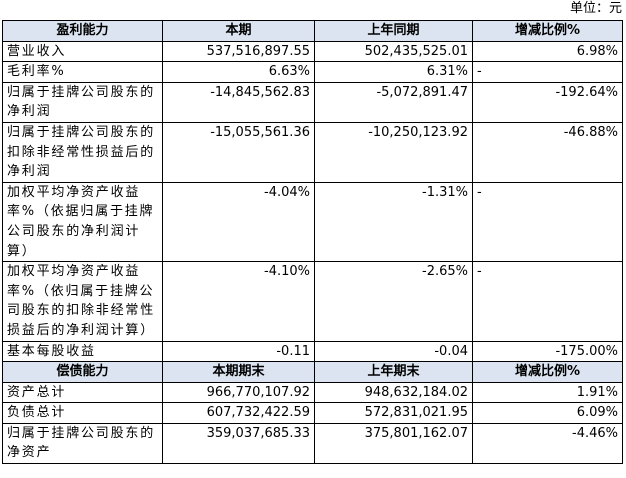 The image size is (626, 478). What do you see at coordinates (547, 152) in the screenshot?
I see `value-cell: -46.88%` at bounding box center [547, 152].